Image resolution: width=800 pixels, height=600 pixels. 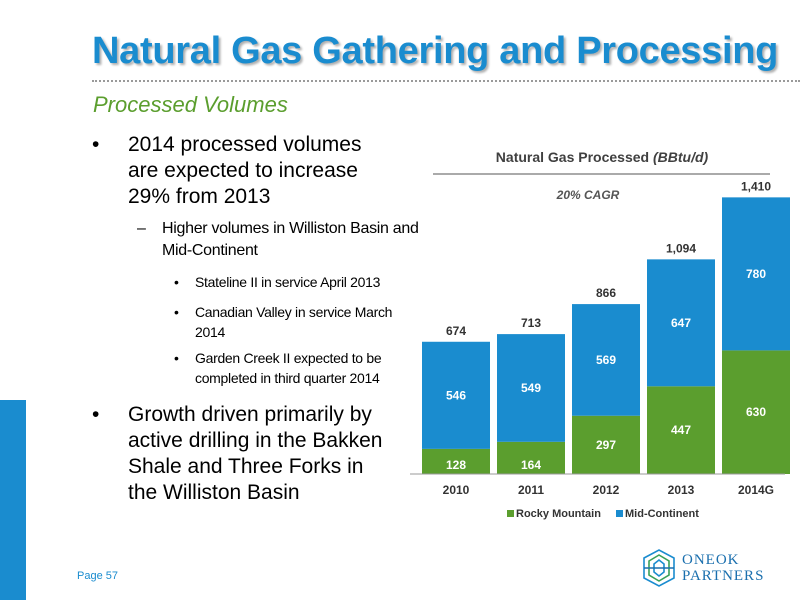 I want to click on slide-title: Natural Gas Gathering and Processing, so click(x=435, y=51).